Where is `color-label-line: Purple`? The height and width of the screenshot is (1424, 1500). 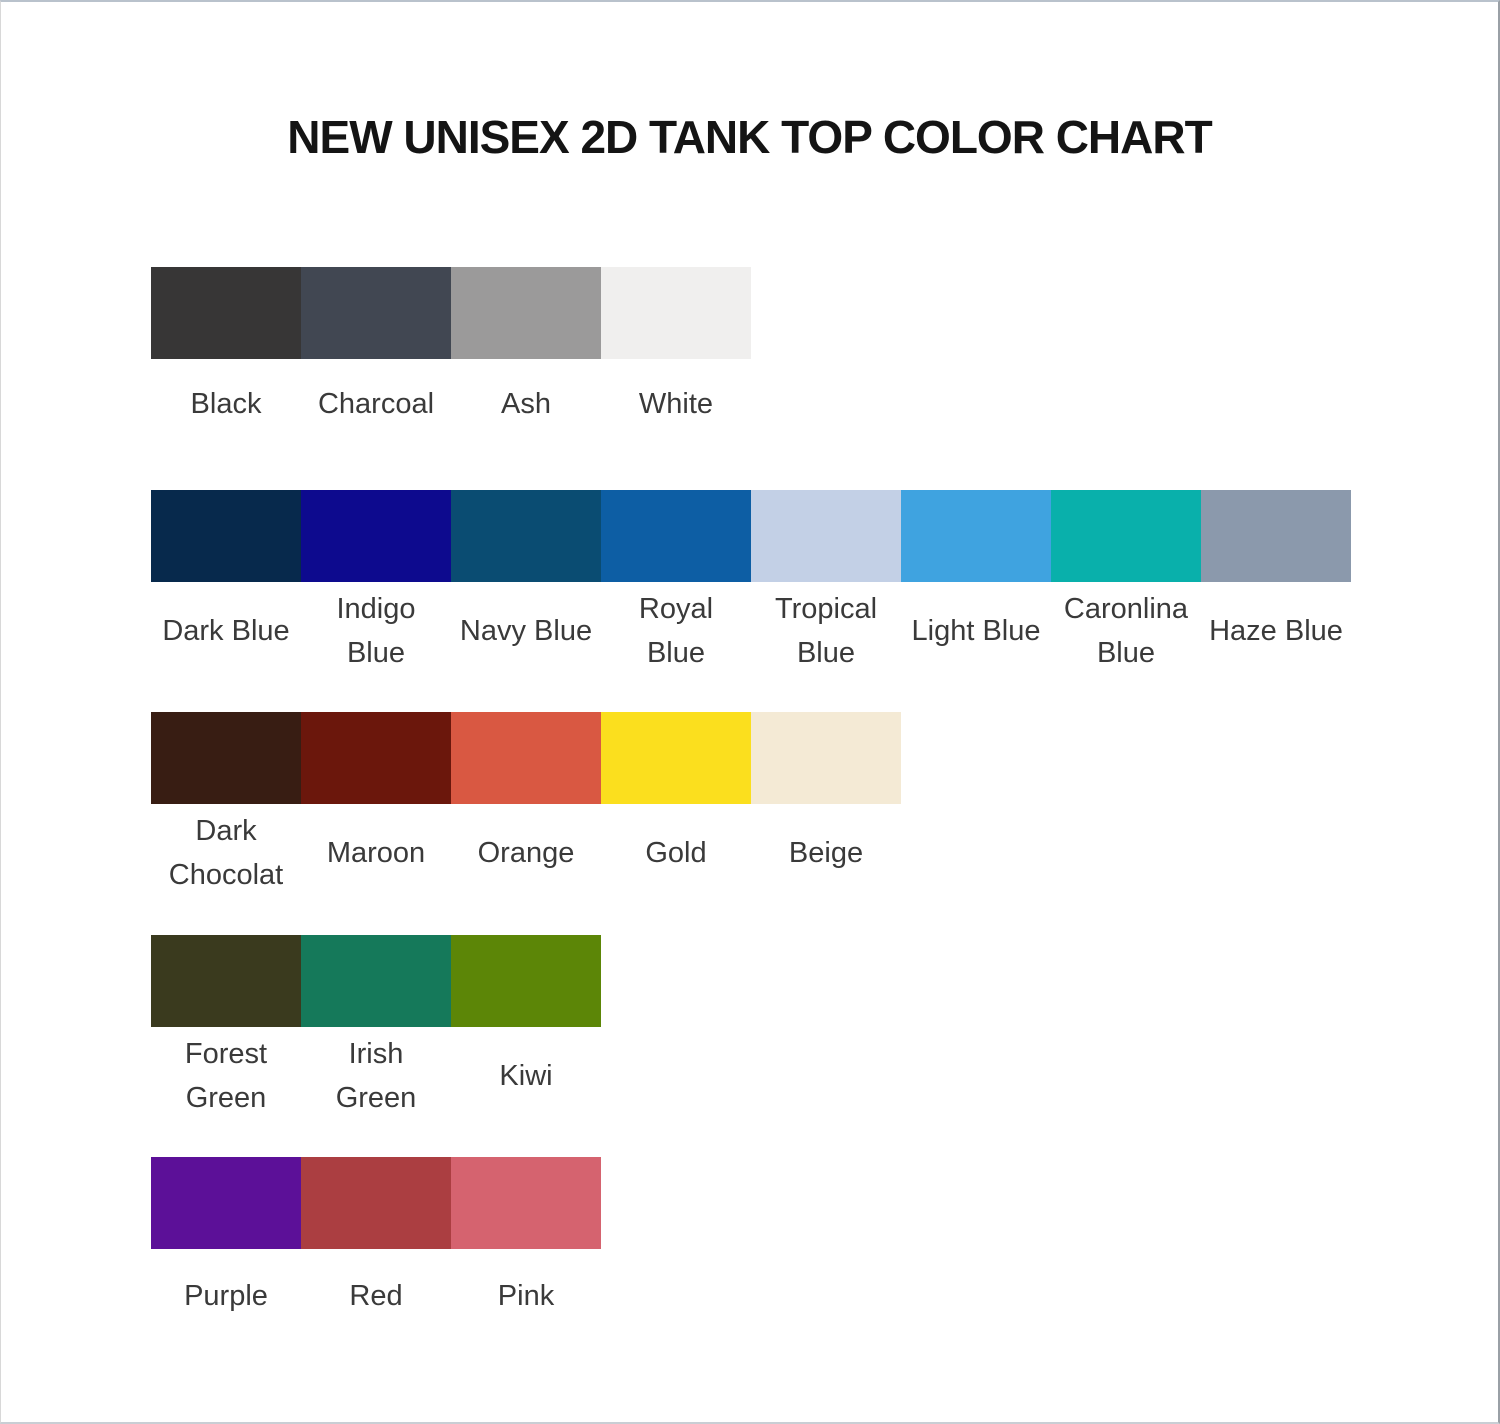
color-label-line: Purple is located at coordinates (226, 1296).